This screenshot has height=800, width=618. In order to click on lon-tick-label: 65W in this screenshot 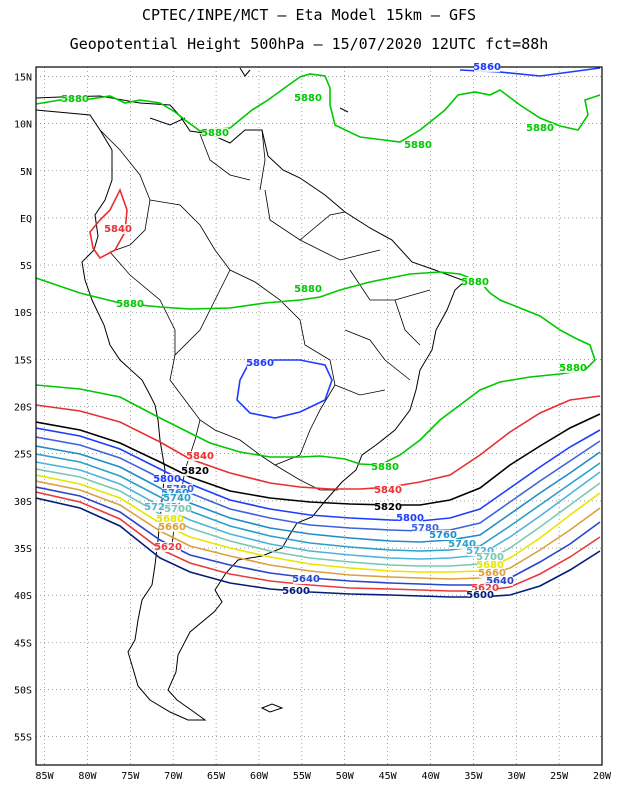, I will do `click(216, 776)`.